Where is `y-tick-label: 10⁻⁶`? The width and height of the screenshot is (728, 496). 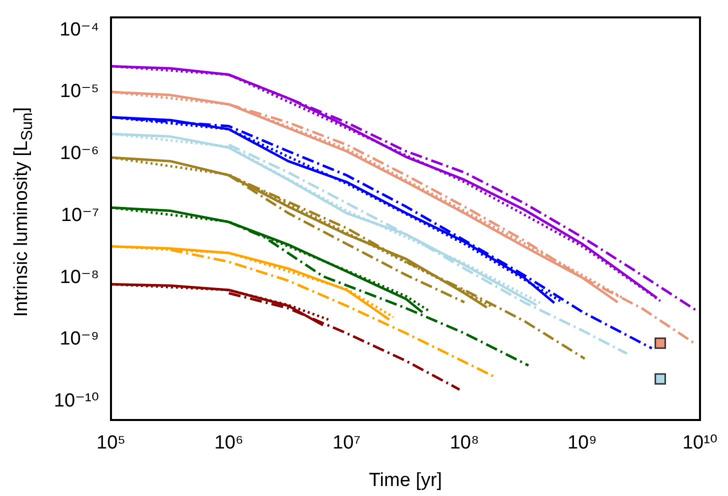 y-tick-label: 10⁻⁶ is located at coordinates (79, 153).